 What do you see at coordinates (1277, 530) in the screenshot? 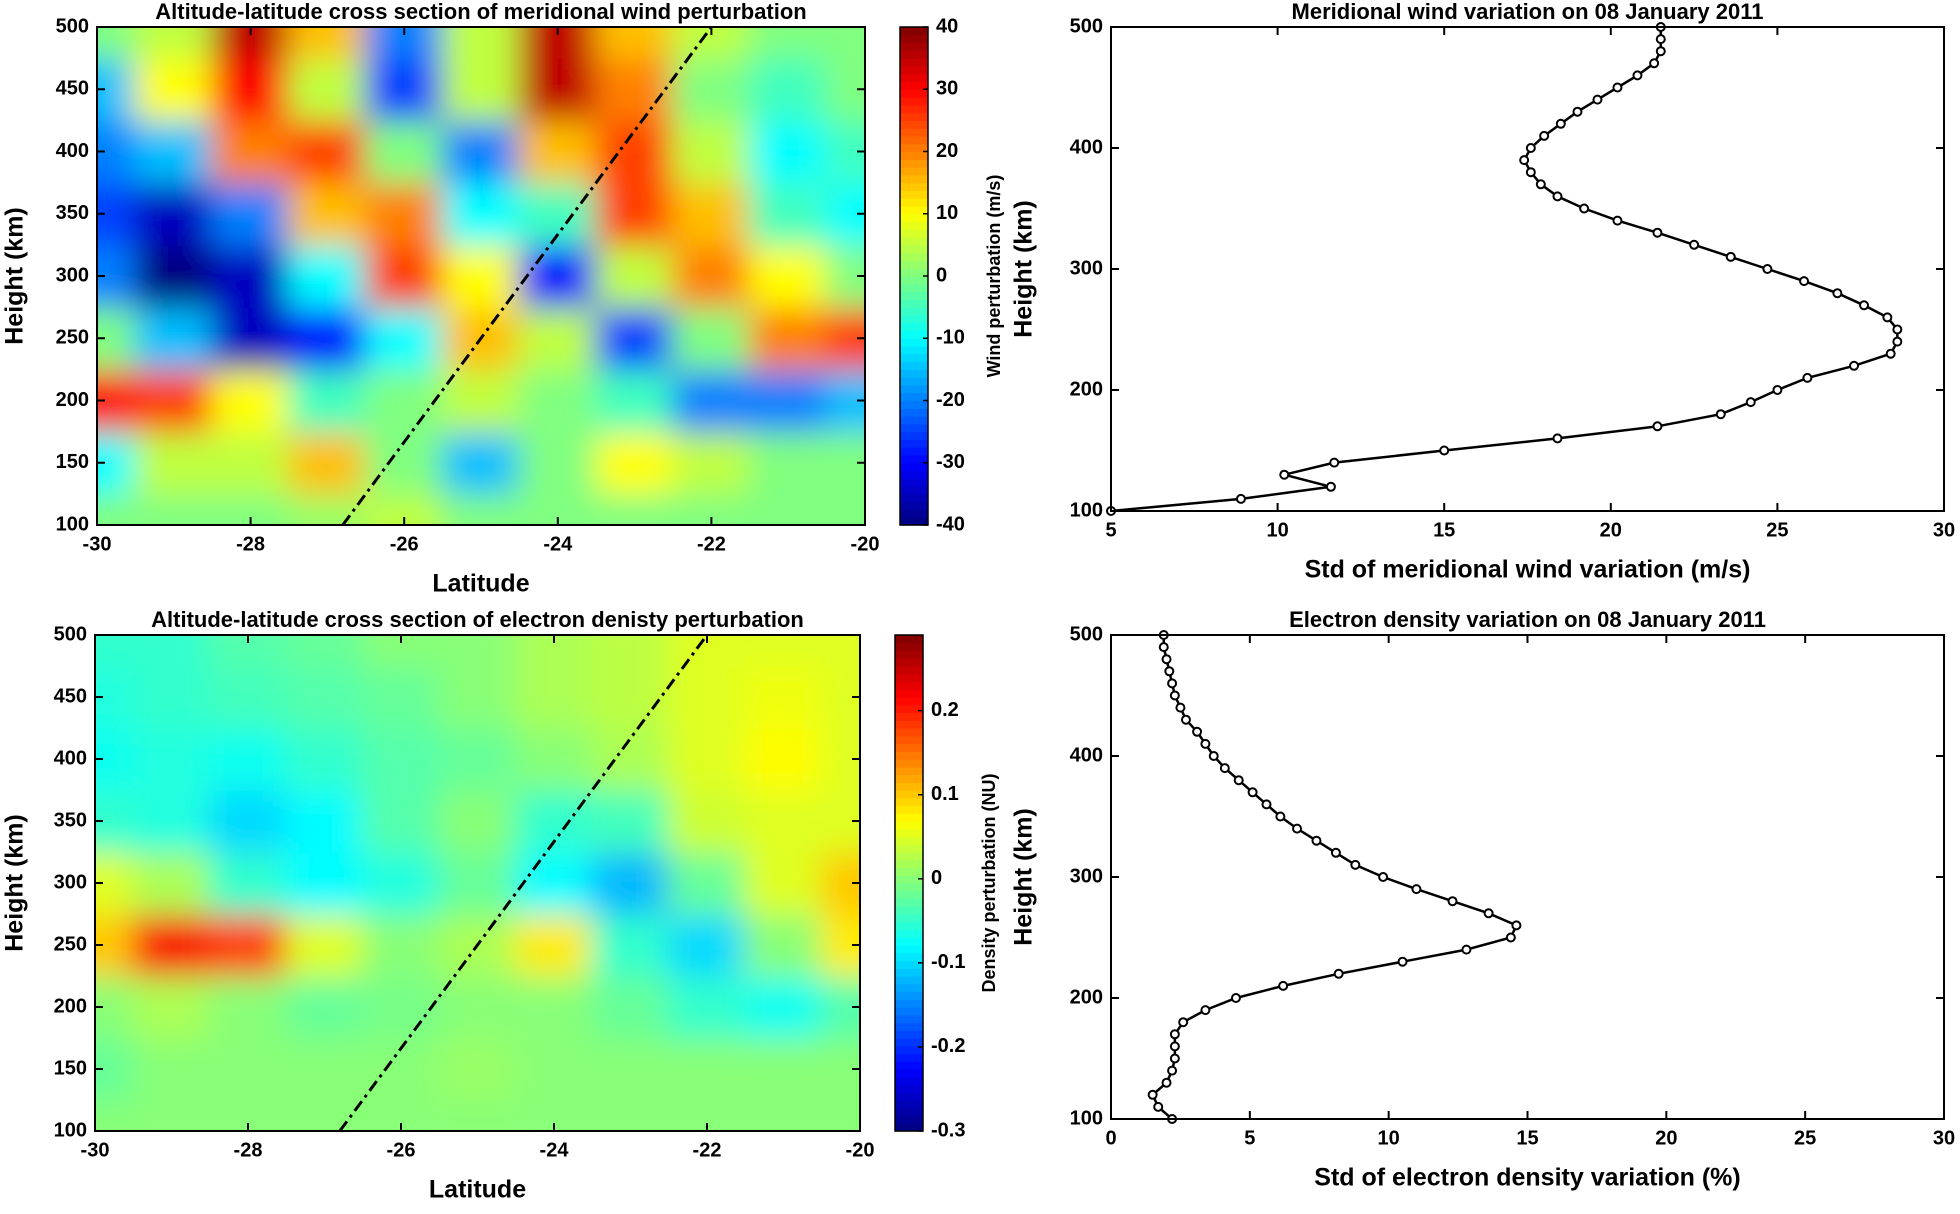
I see `x-tick-label: 10` at bounding box center [1277, 530].